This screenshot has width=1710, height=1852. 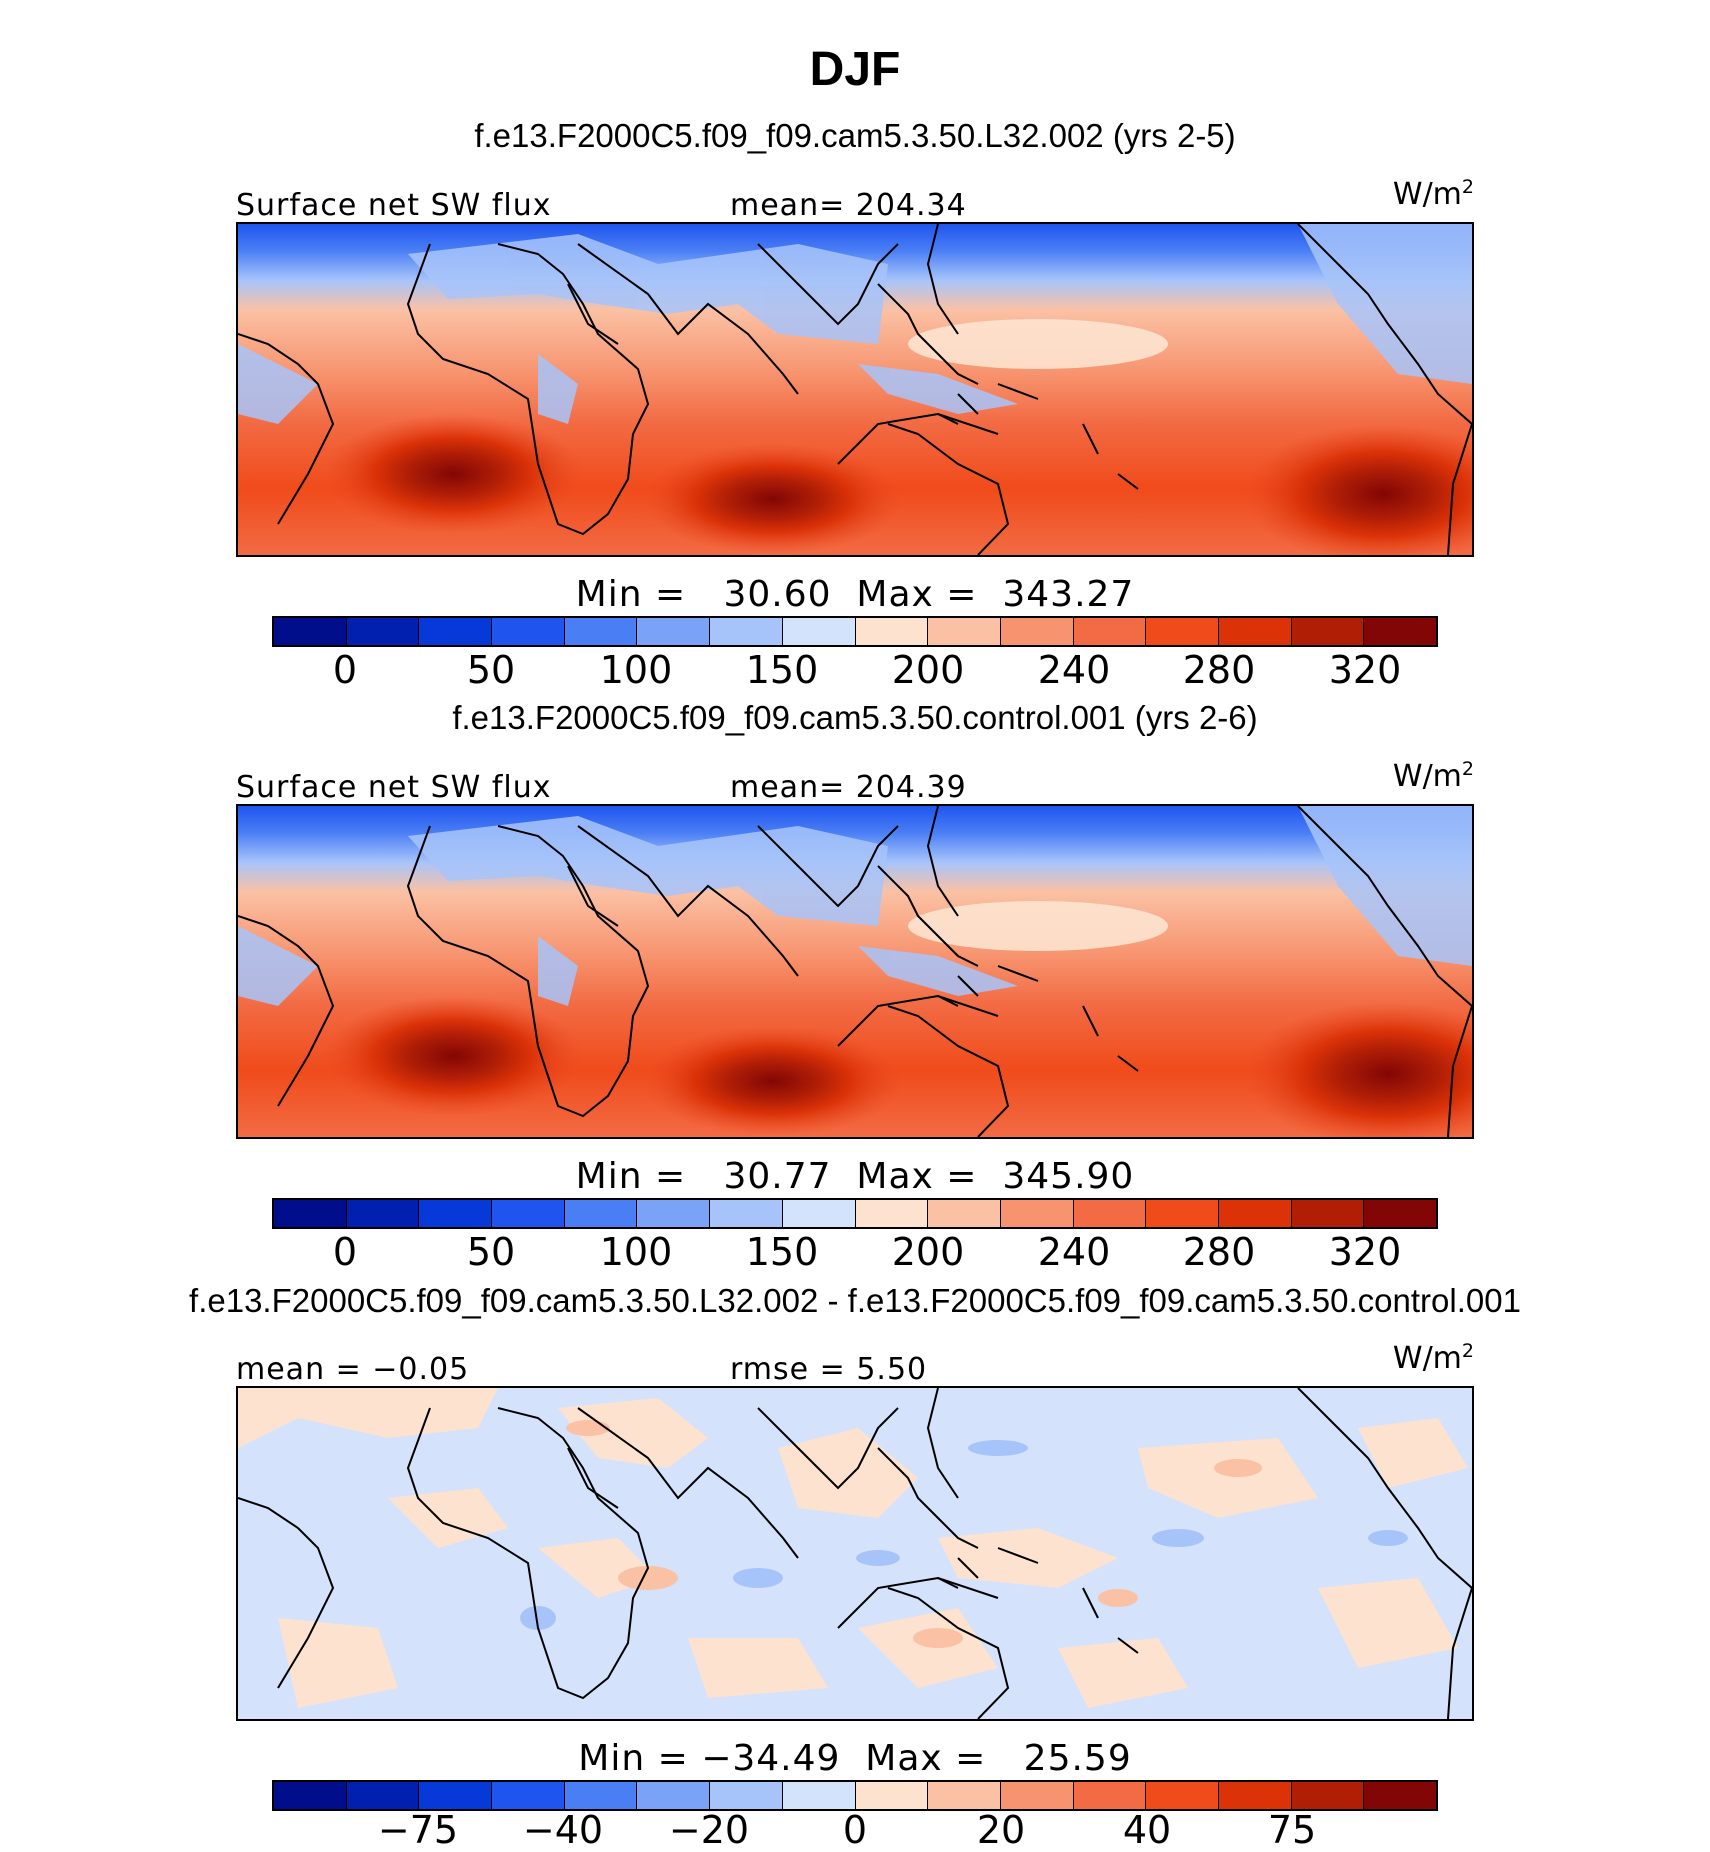 I want to click on panel3-units: W/m2, so click(x=1433, y=1358).